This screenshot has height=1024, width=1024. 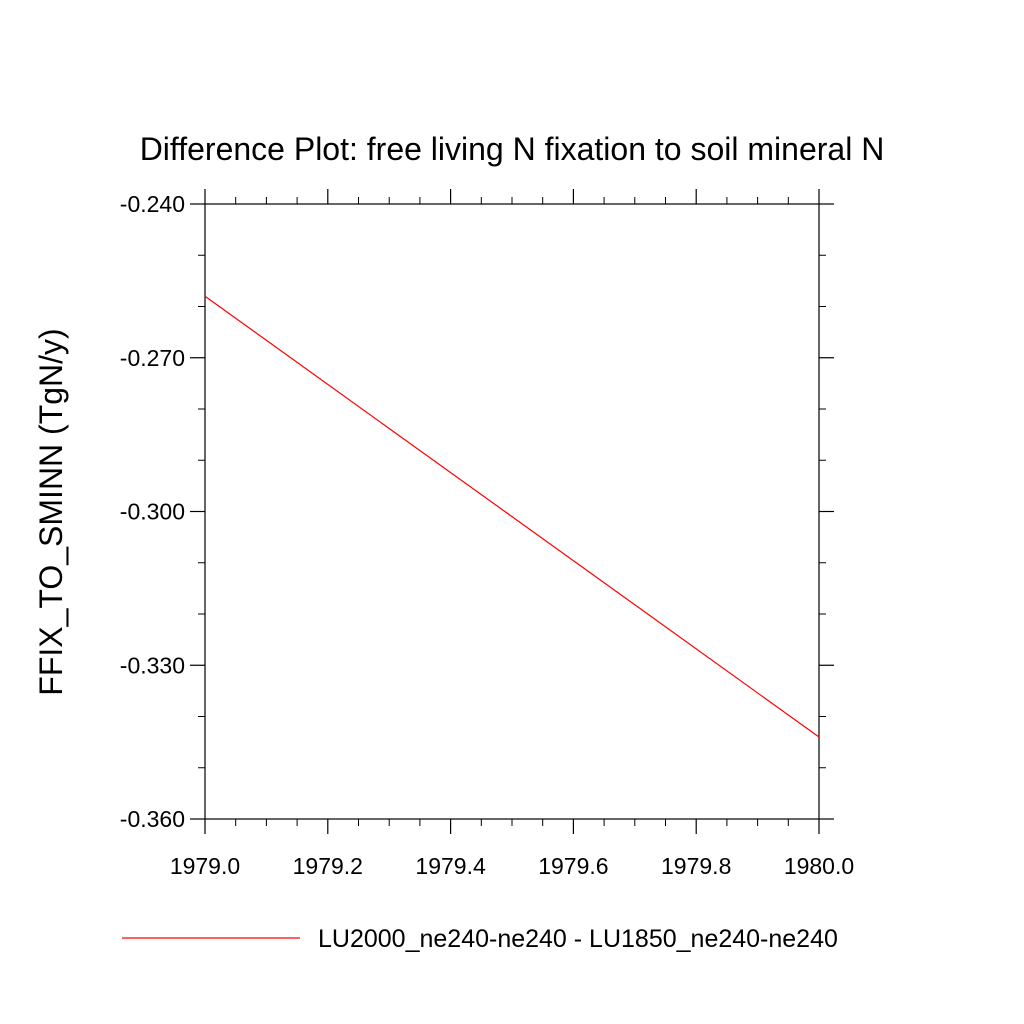 I want to click on x-tick-label: 1979.8, so click(x=696, y=866).